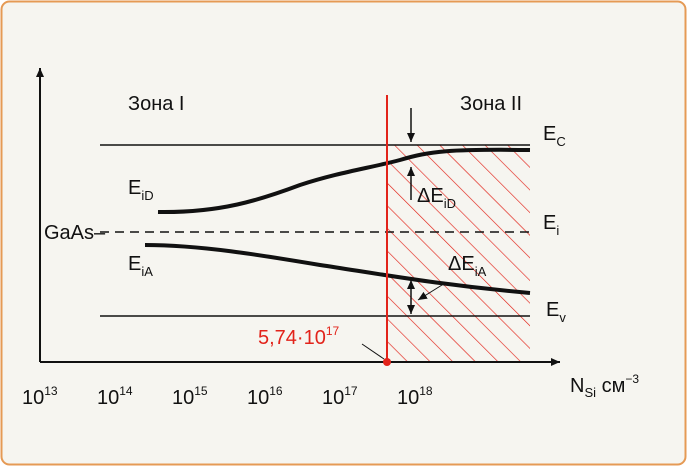 The image size is (687, 466). I want to click on level-label: Ev, so click(556, 312).